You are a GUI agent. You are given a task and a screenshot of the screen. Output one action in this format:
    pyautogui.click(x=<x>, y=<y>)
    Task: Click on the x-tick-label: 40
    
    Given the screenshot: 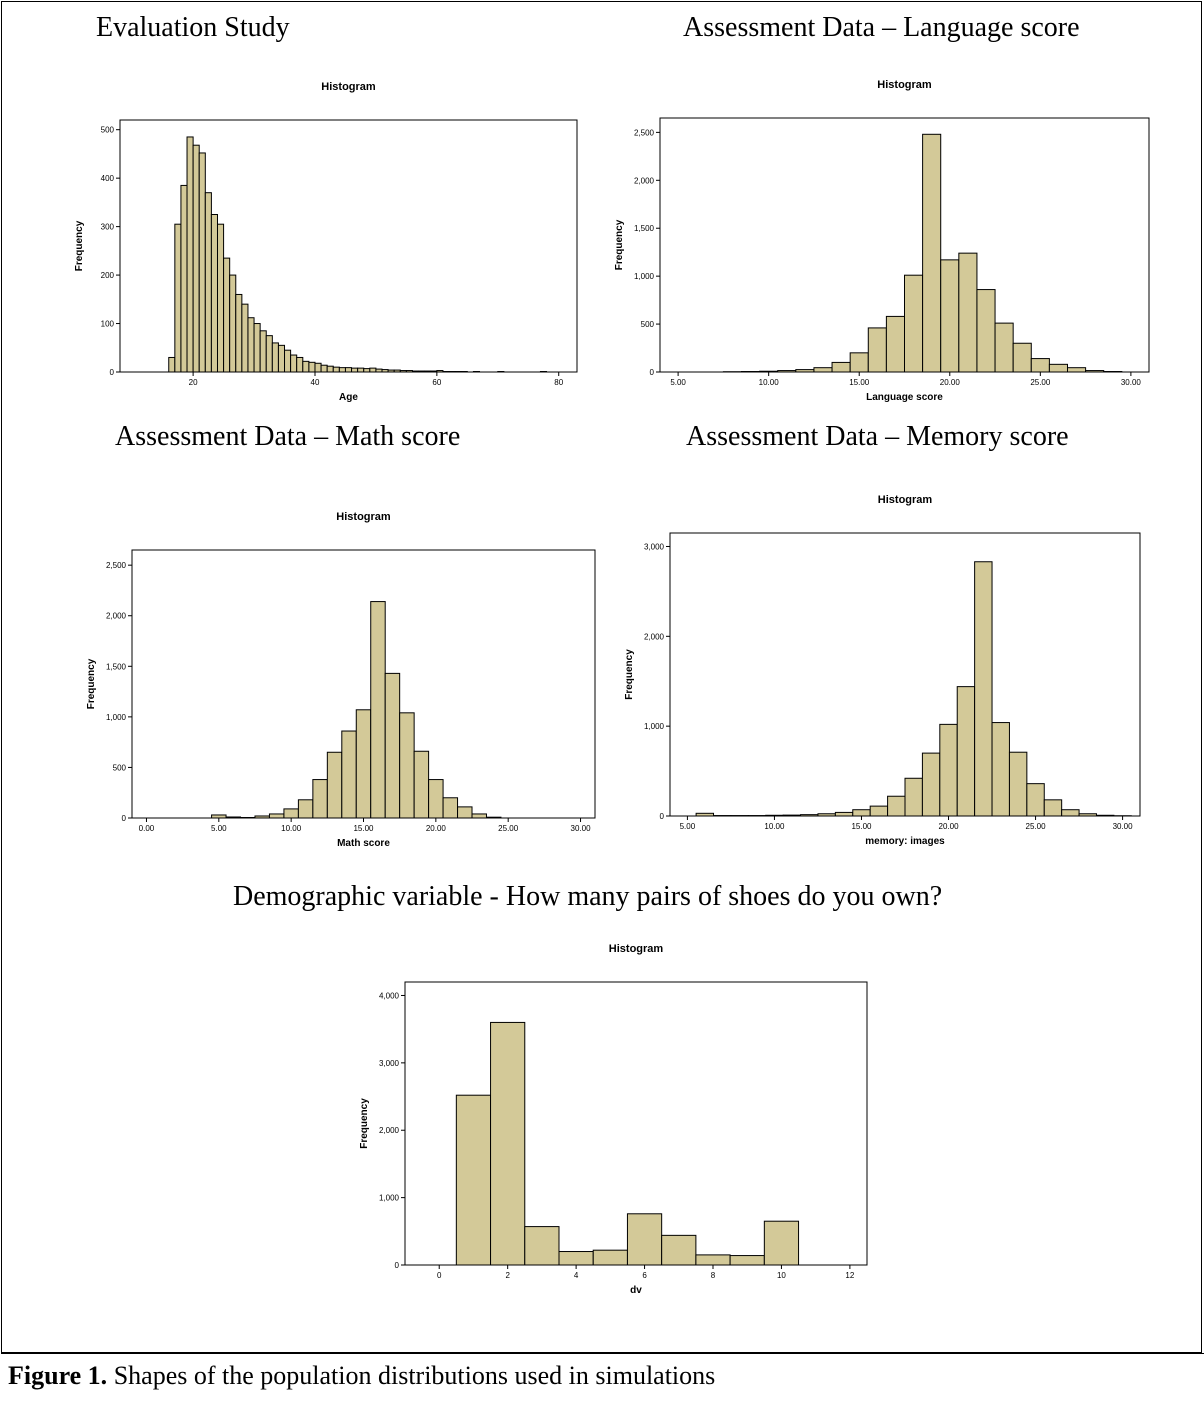 What is the action you would take?
    pyautogui.click(x=315, y=382)
    